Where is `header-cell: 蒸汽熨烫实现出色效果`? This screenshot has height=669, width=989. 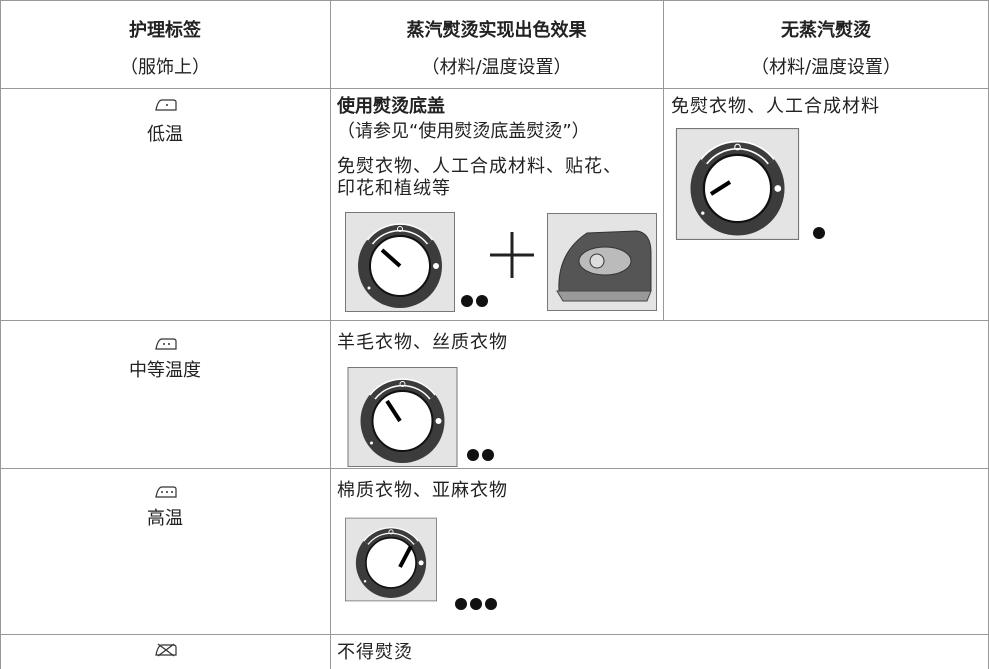 header-cell: 蒸汽熨烫实现出色效果 is located at coordinates (496, 30).